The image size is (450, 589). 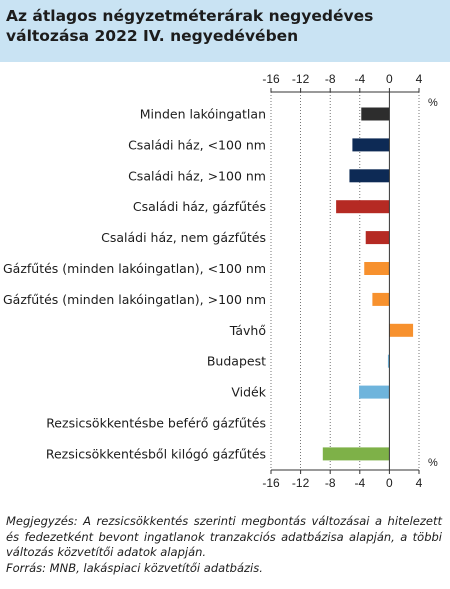 What do you see at coordinates (197, 175) in the screenshot?
I see `category-label: Családi ház, >100 nm` at bounding box center [197, 175].